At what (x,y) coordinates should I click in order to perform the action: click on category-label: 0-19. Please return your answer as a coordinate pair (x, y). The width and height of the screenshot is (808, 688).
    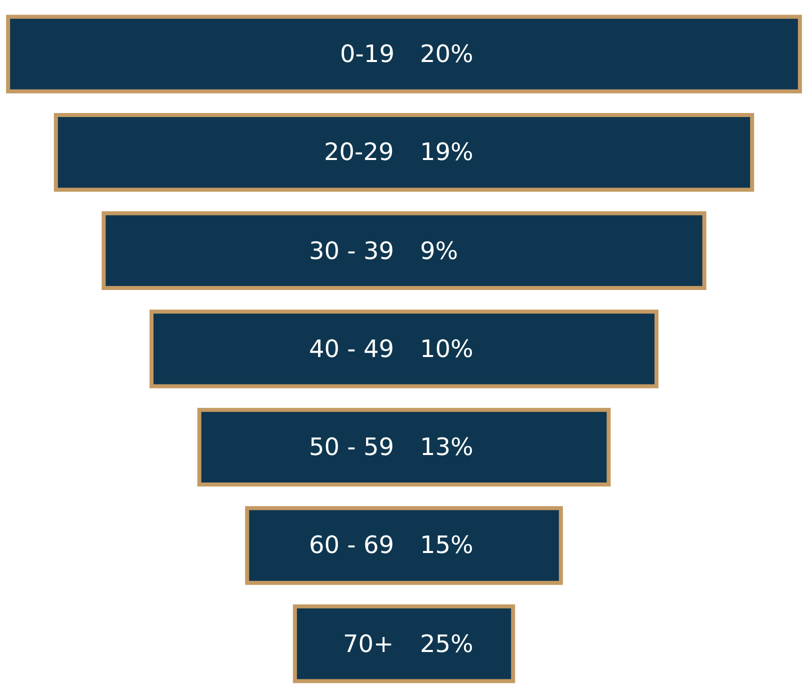
    Looking at the image, I should click on (367, 54).